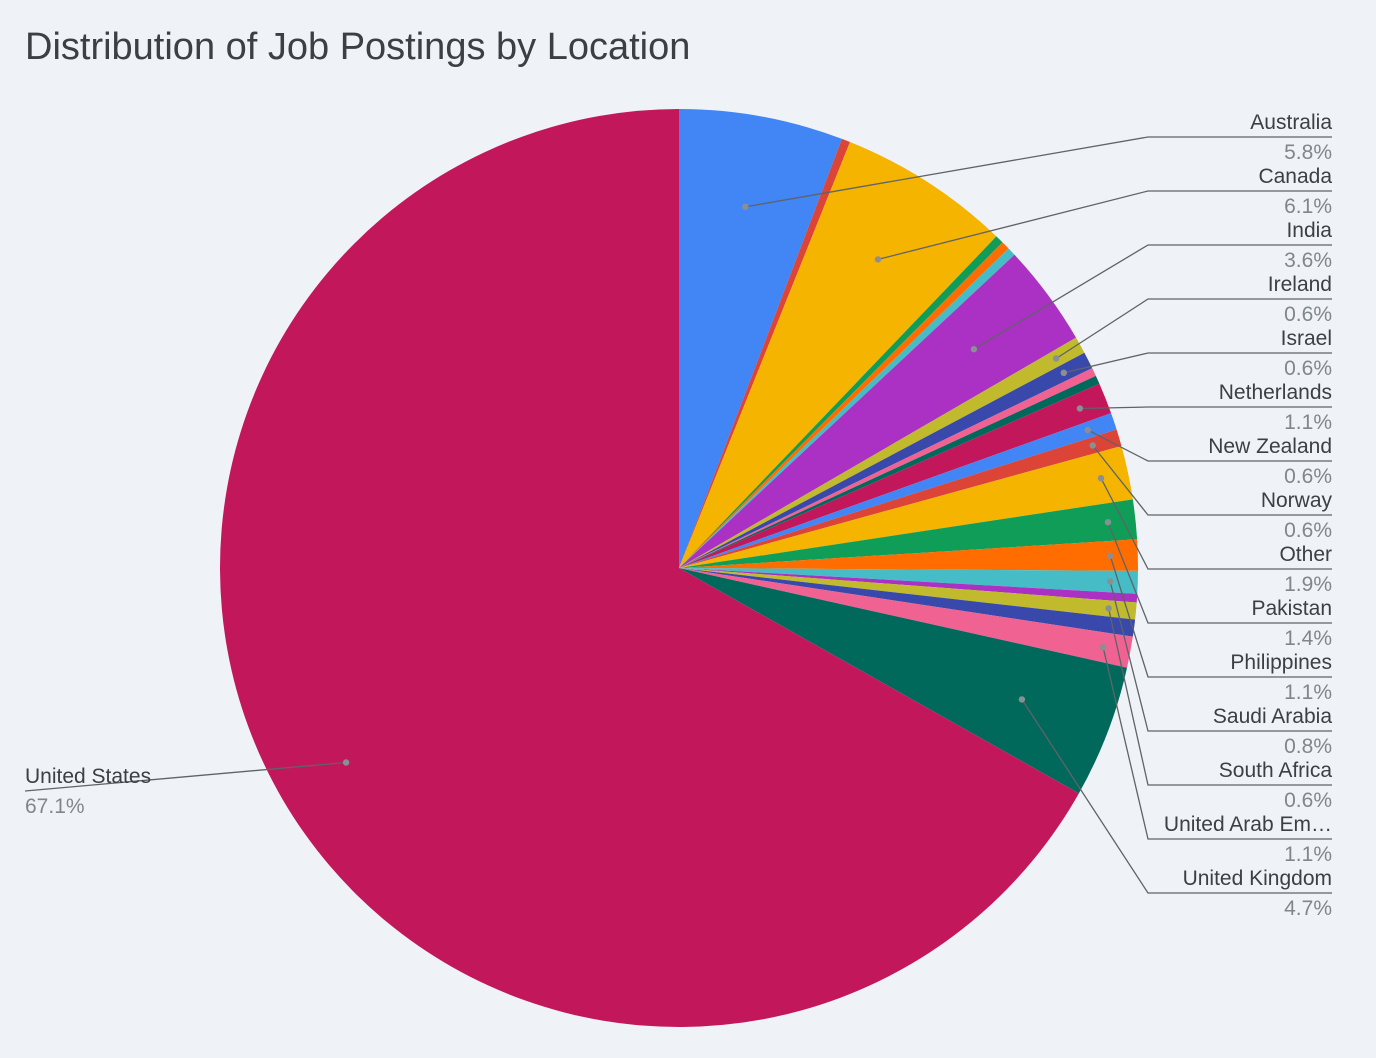 The height and width of the screenshot is (1058, 1376). Describe the element at coordinates (1297, 500) in the screenshot. I see `slice-label-norway: Norway` at that location.